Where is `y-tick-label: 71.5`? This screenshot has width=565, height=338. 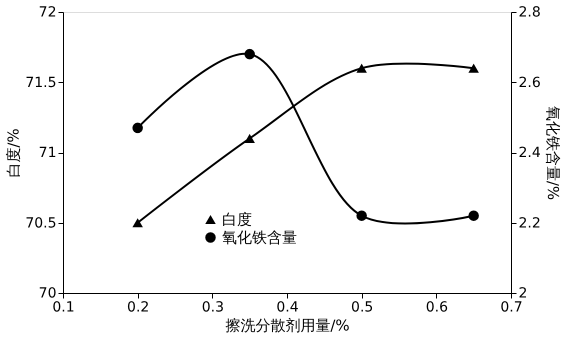
y-tick-label: 71.5 is located at coordinates (40, 82).